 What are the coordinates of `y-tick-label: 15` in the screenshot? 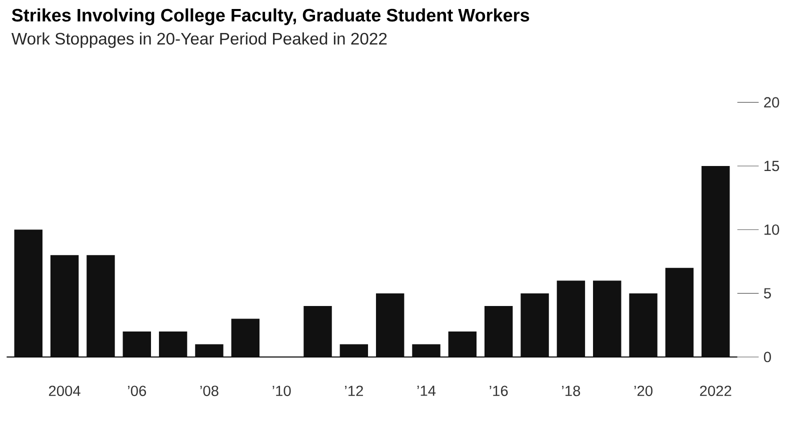 It's located at (772, 166).